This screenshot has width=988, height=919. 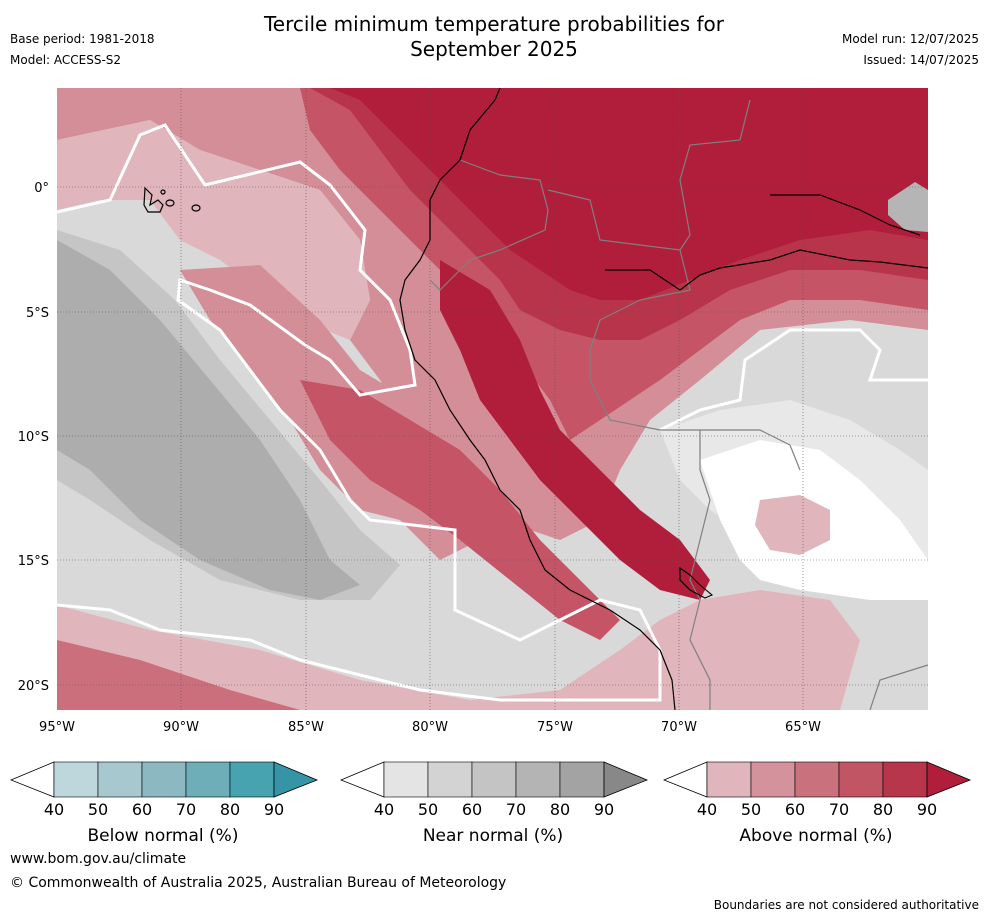 I want to click on lat-tick-label: 5°S, so click(x=37, y=313).